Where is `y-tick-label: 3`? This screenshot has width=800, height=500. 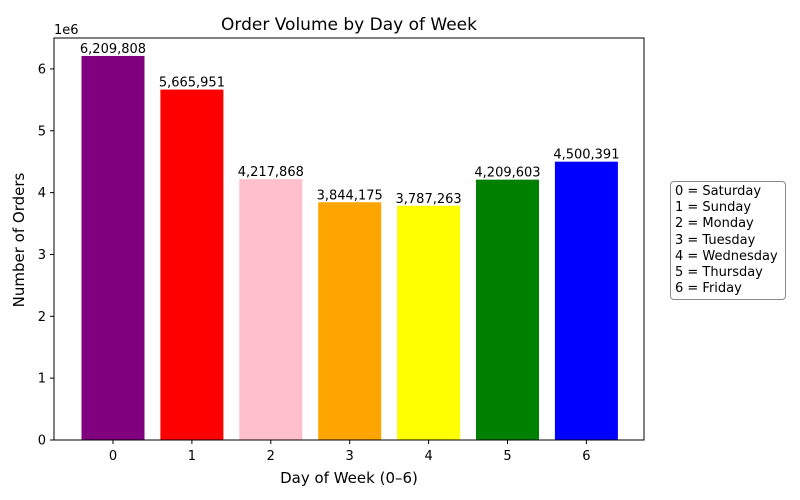
y-tick-label: 3 is located at coordinates (42, 255).